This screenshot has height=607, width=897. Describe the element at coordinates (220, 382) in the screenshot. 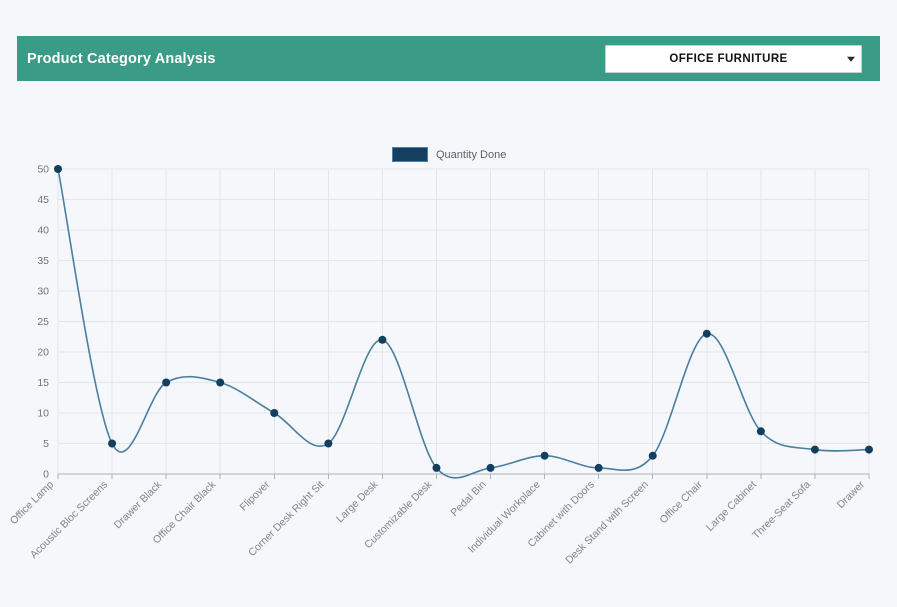

I see `data-point: Office Chair Black: 15` at that location.